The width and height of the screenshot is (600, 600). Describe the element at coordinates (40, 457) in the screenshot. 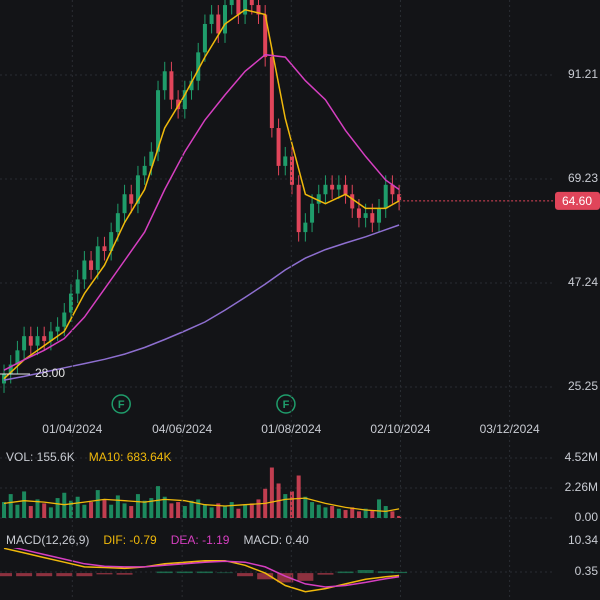

I see `volume-header: VOL: 155.6K` at that location.